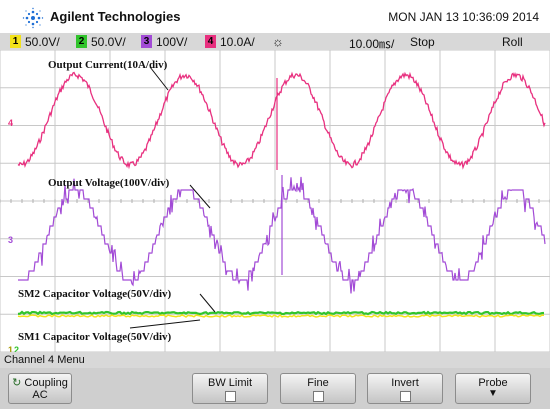 This screenshot has width=550, height=409. Describe the element at coordinates (146, 41) in the screenshot. I see `channel-3-number: 3` at that location.